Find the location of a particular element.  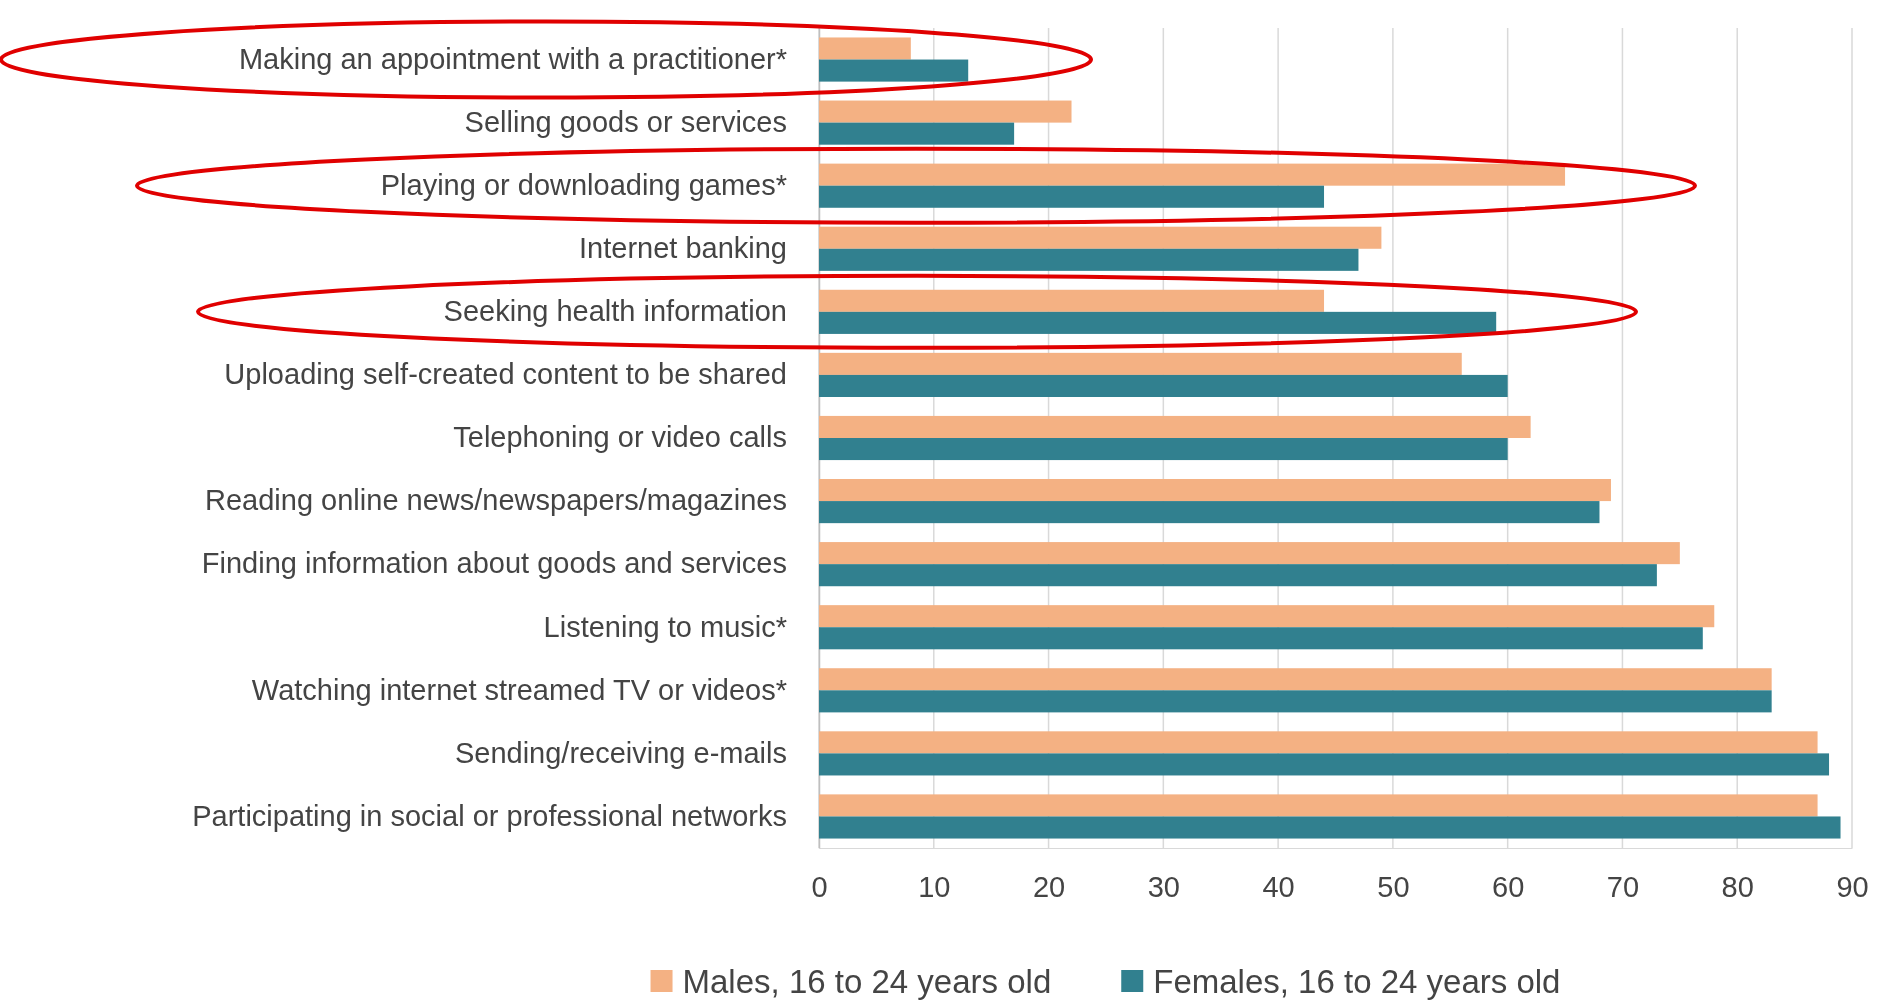

y-tick-label: Sending/receiving e-mails is located at coordinates (620, 752).